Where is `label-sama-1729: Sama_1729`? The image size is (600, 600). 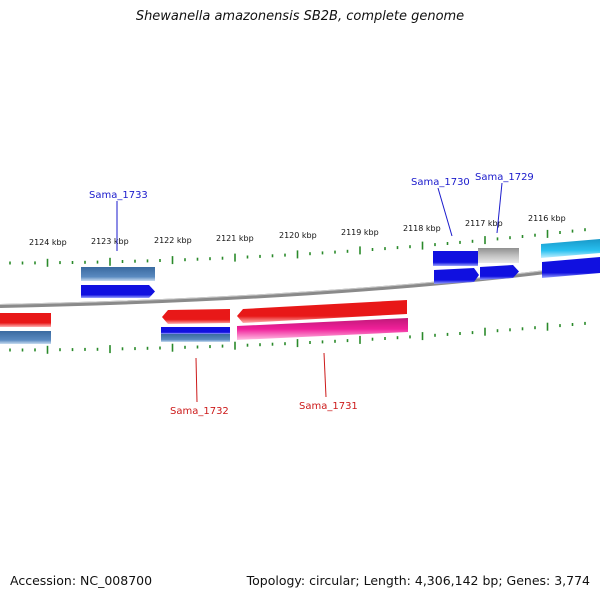
label-sama-1729: Sama_1729 is located at coordinates (504, 177).